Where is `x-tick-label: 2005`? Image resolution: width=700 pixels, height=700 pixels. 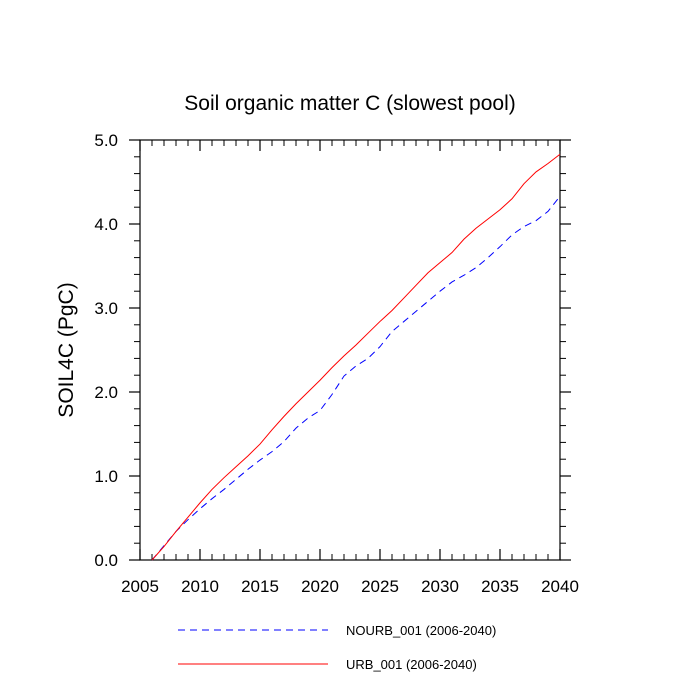 x-tick-label: 2005 is located at coordinates (140, 586).